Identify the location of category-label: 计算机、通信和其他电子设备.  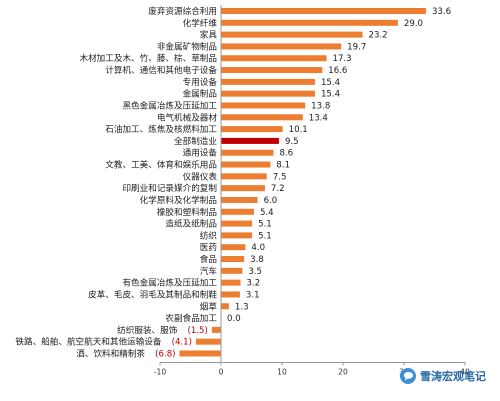
(161, 70).